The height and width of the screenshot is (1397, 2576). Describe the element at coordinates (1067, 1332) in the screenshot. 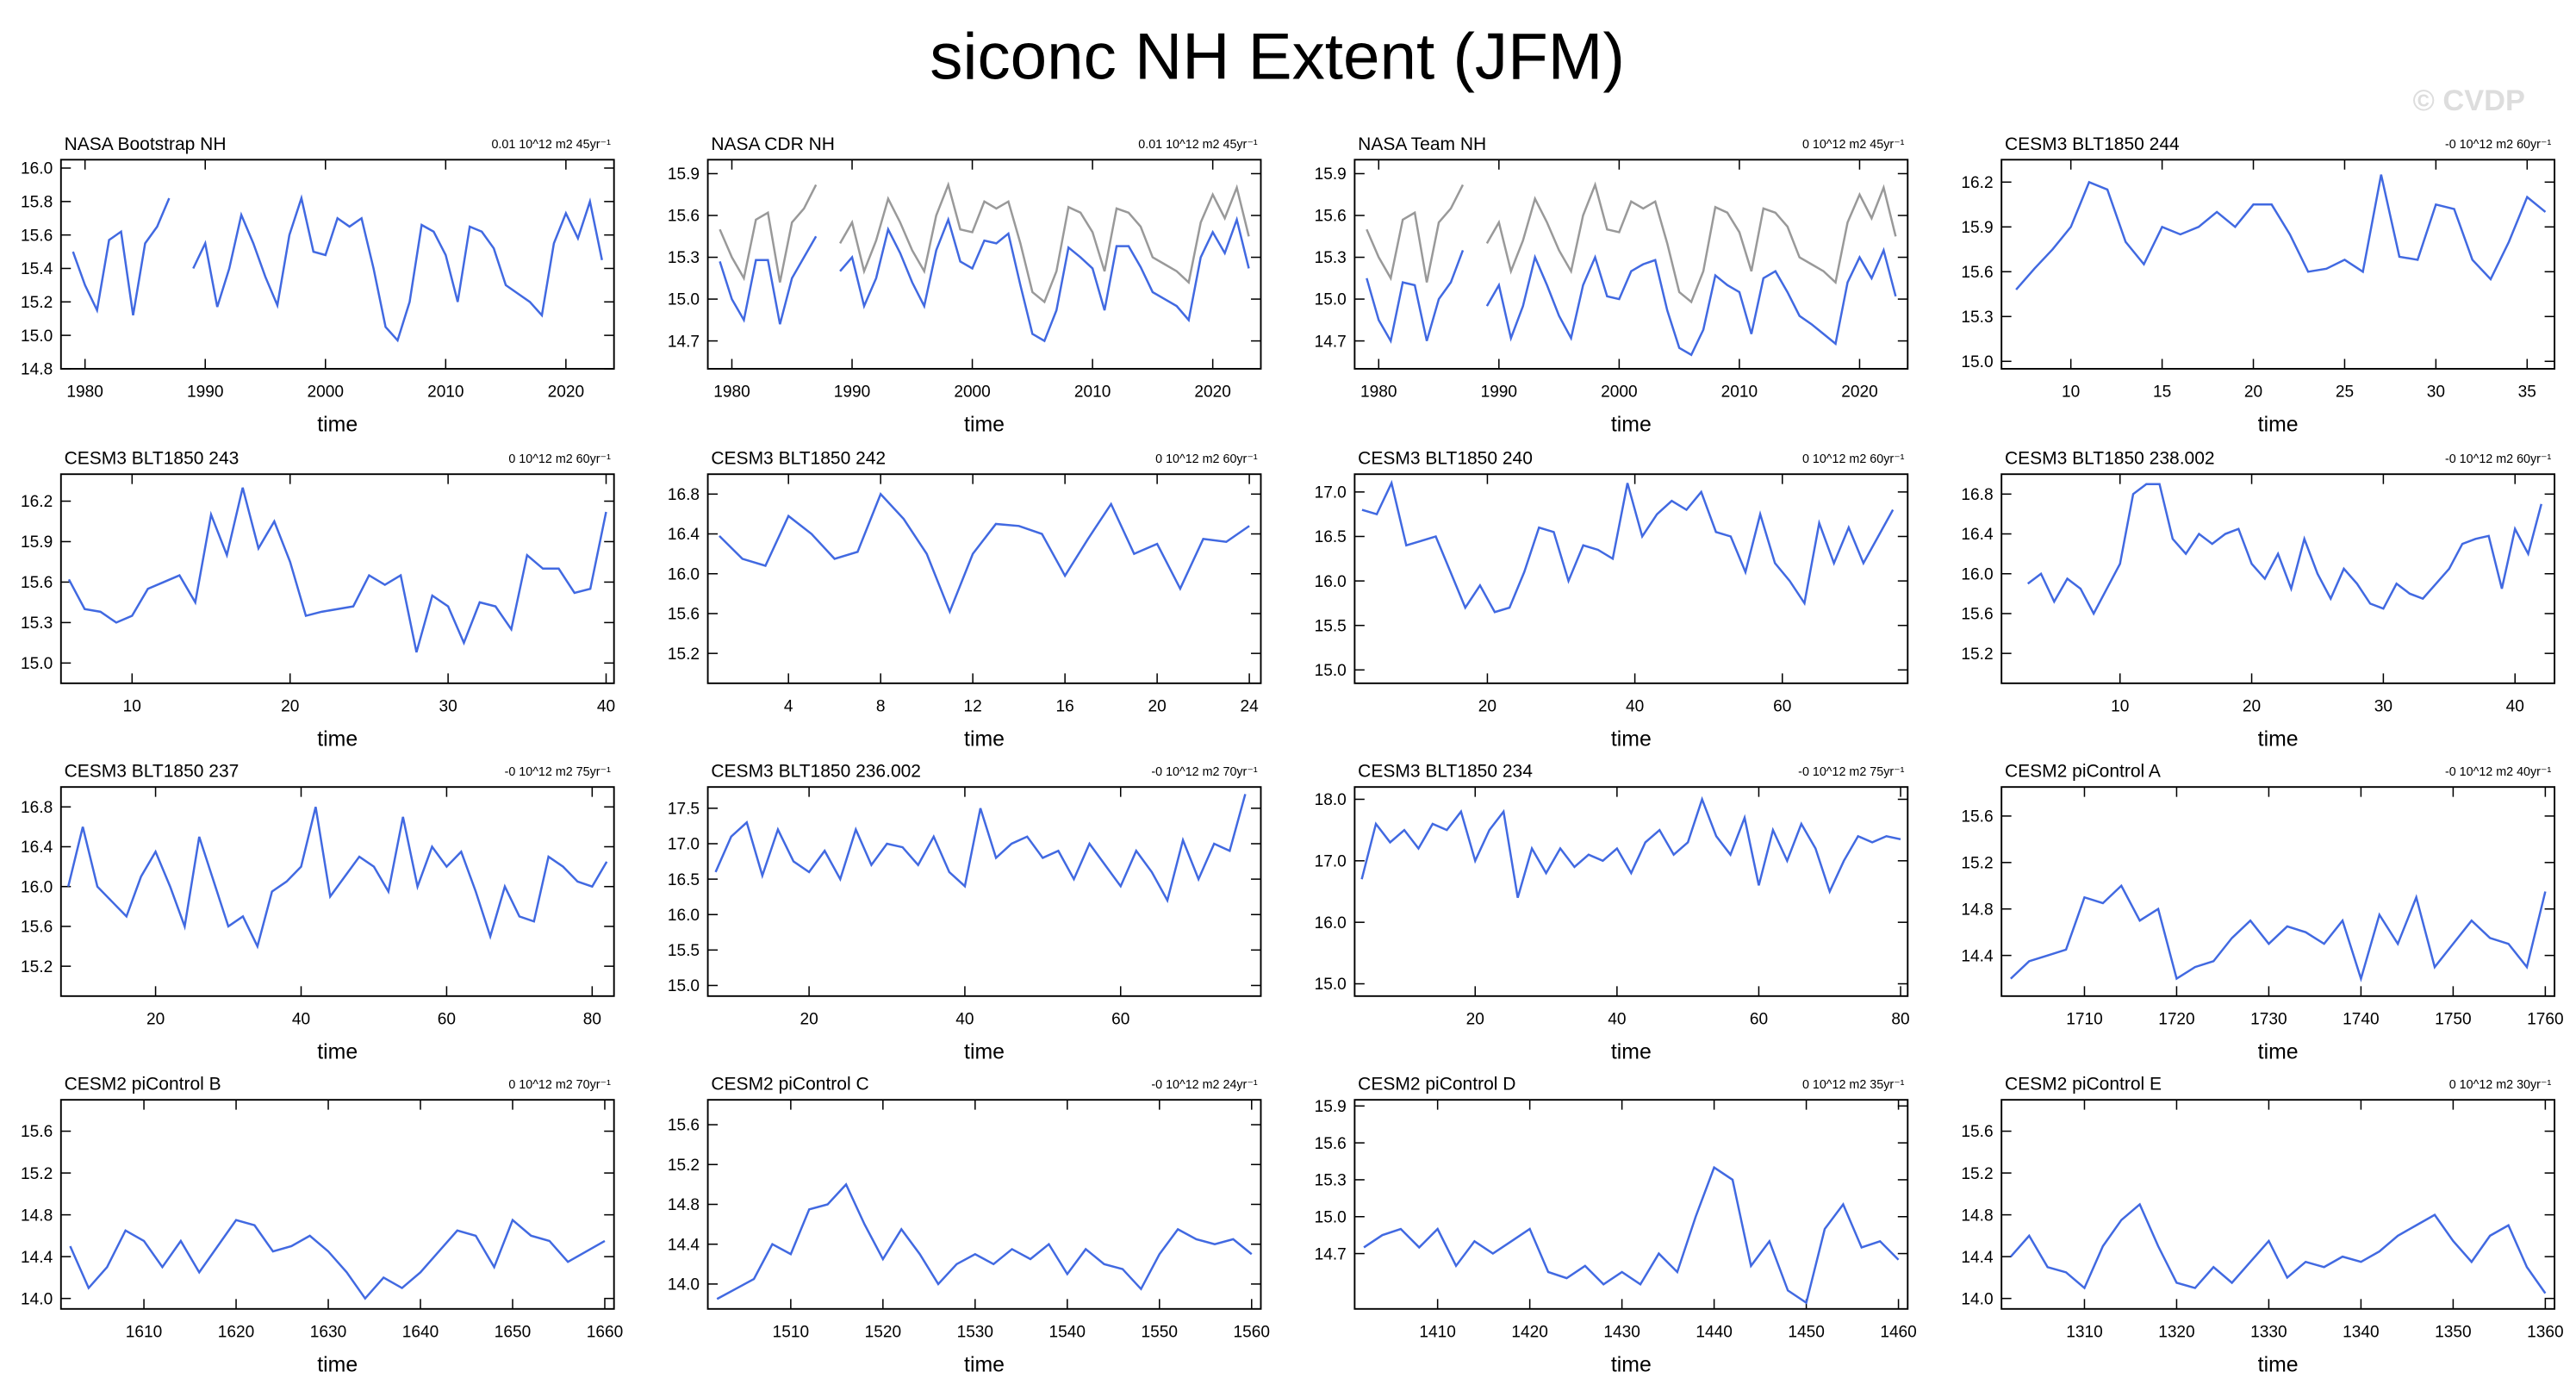

I see `x-tick-label: 1540` at that location.